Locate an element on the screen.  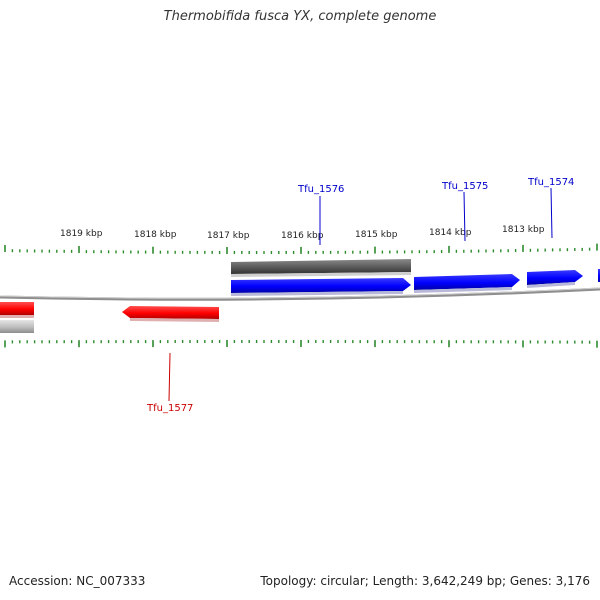
gray-feature-shadow is located at coordinates (321, 274).